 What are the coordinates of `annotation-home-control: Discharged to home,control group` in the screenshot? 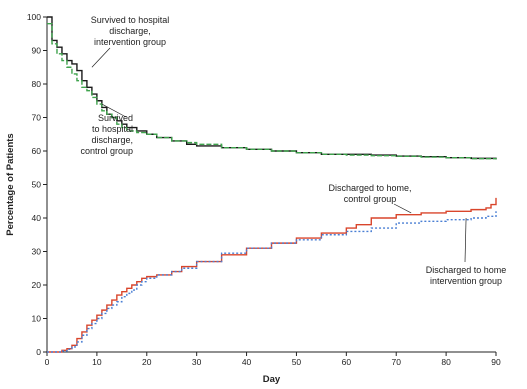 It's located at (370, 198).